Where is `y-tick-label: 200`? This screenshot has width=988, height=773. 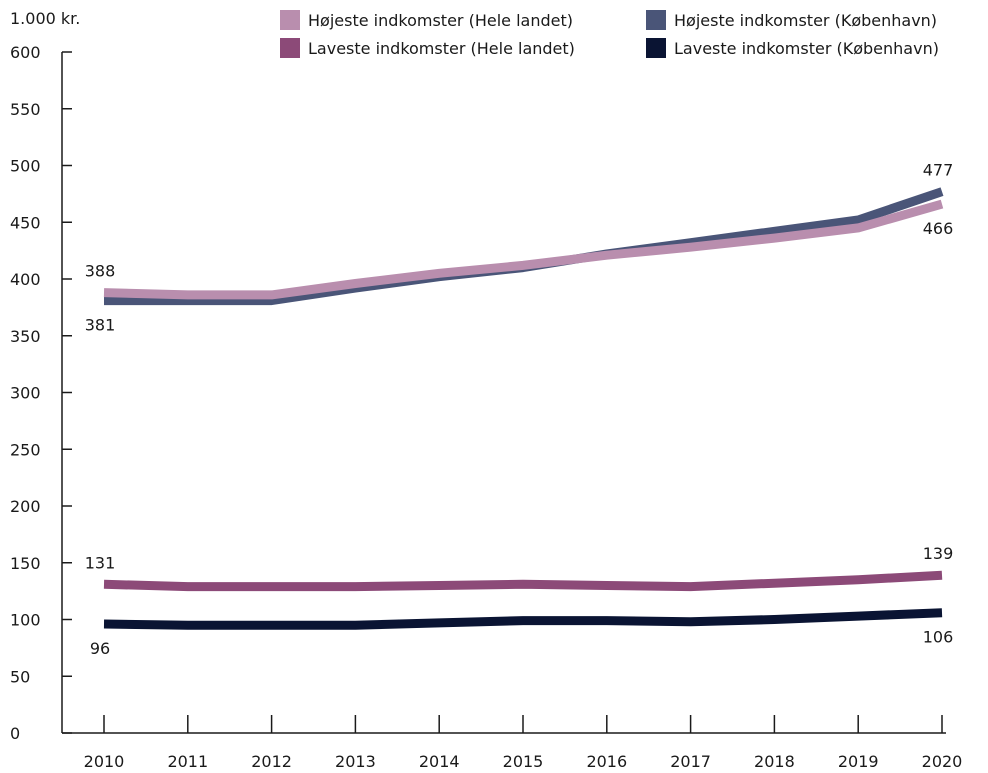 y-tick-label: 200 is located at coordinates (25, 506).